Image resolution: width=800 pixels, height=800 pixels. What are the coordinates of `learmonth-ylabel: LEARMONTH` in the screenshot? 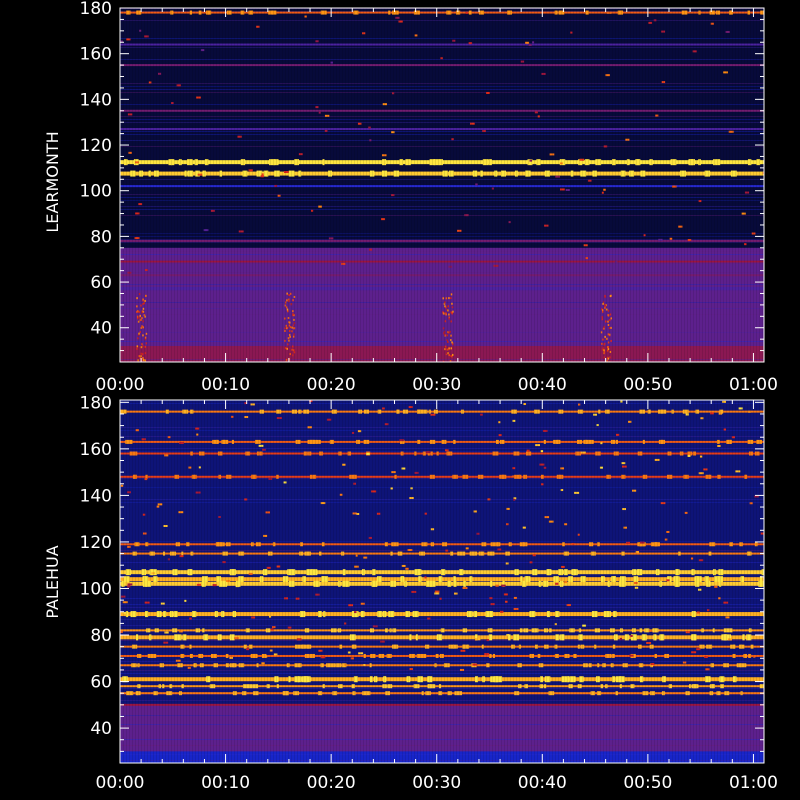 It's located at (52, 181).